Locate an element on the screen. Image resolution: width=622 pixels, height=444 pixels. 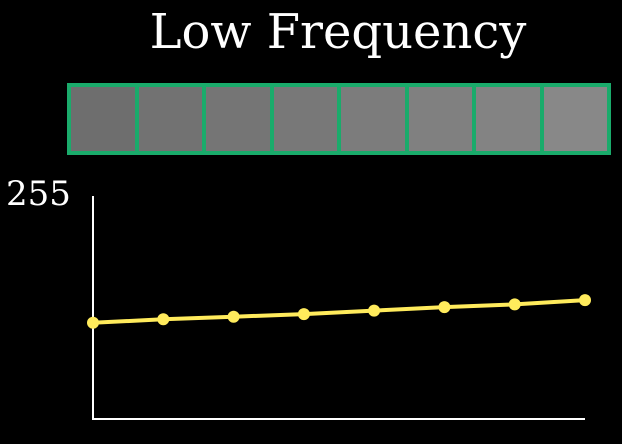
series-line is located at coordinates (339, 311).